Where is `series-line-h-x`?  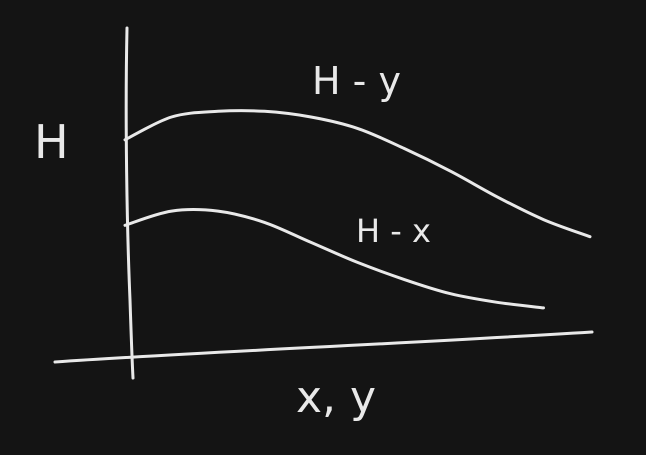 series-line-h-x is located at coordinates (334, 258).